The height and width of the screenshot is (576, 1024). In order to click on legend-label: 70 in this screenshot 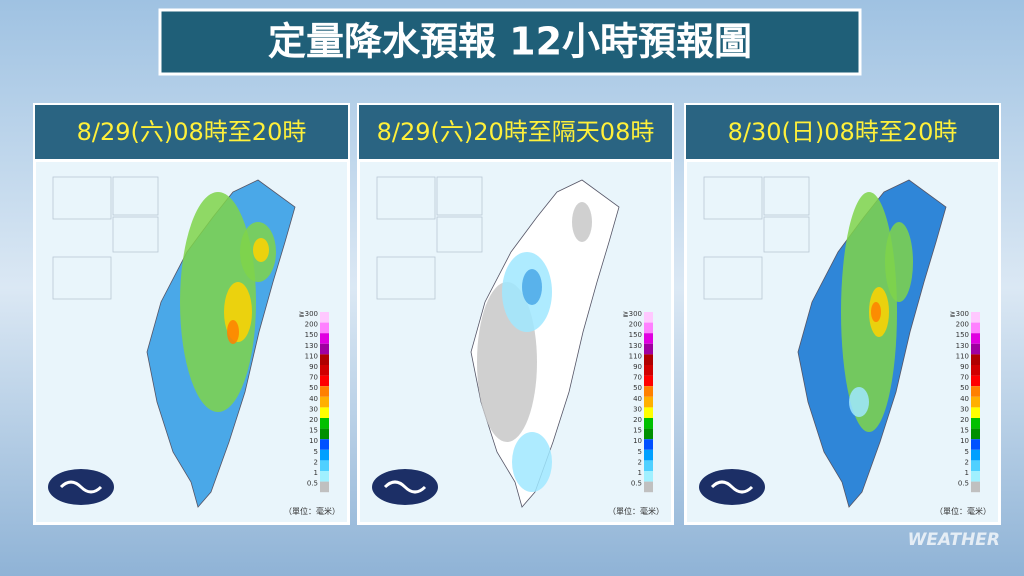, I will do `click(964, 378)`.